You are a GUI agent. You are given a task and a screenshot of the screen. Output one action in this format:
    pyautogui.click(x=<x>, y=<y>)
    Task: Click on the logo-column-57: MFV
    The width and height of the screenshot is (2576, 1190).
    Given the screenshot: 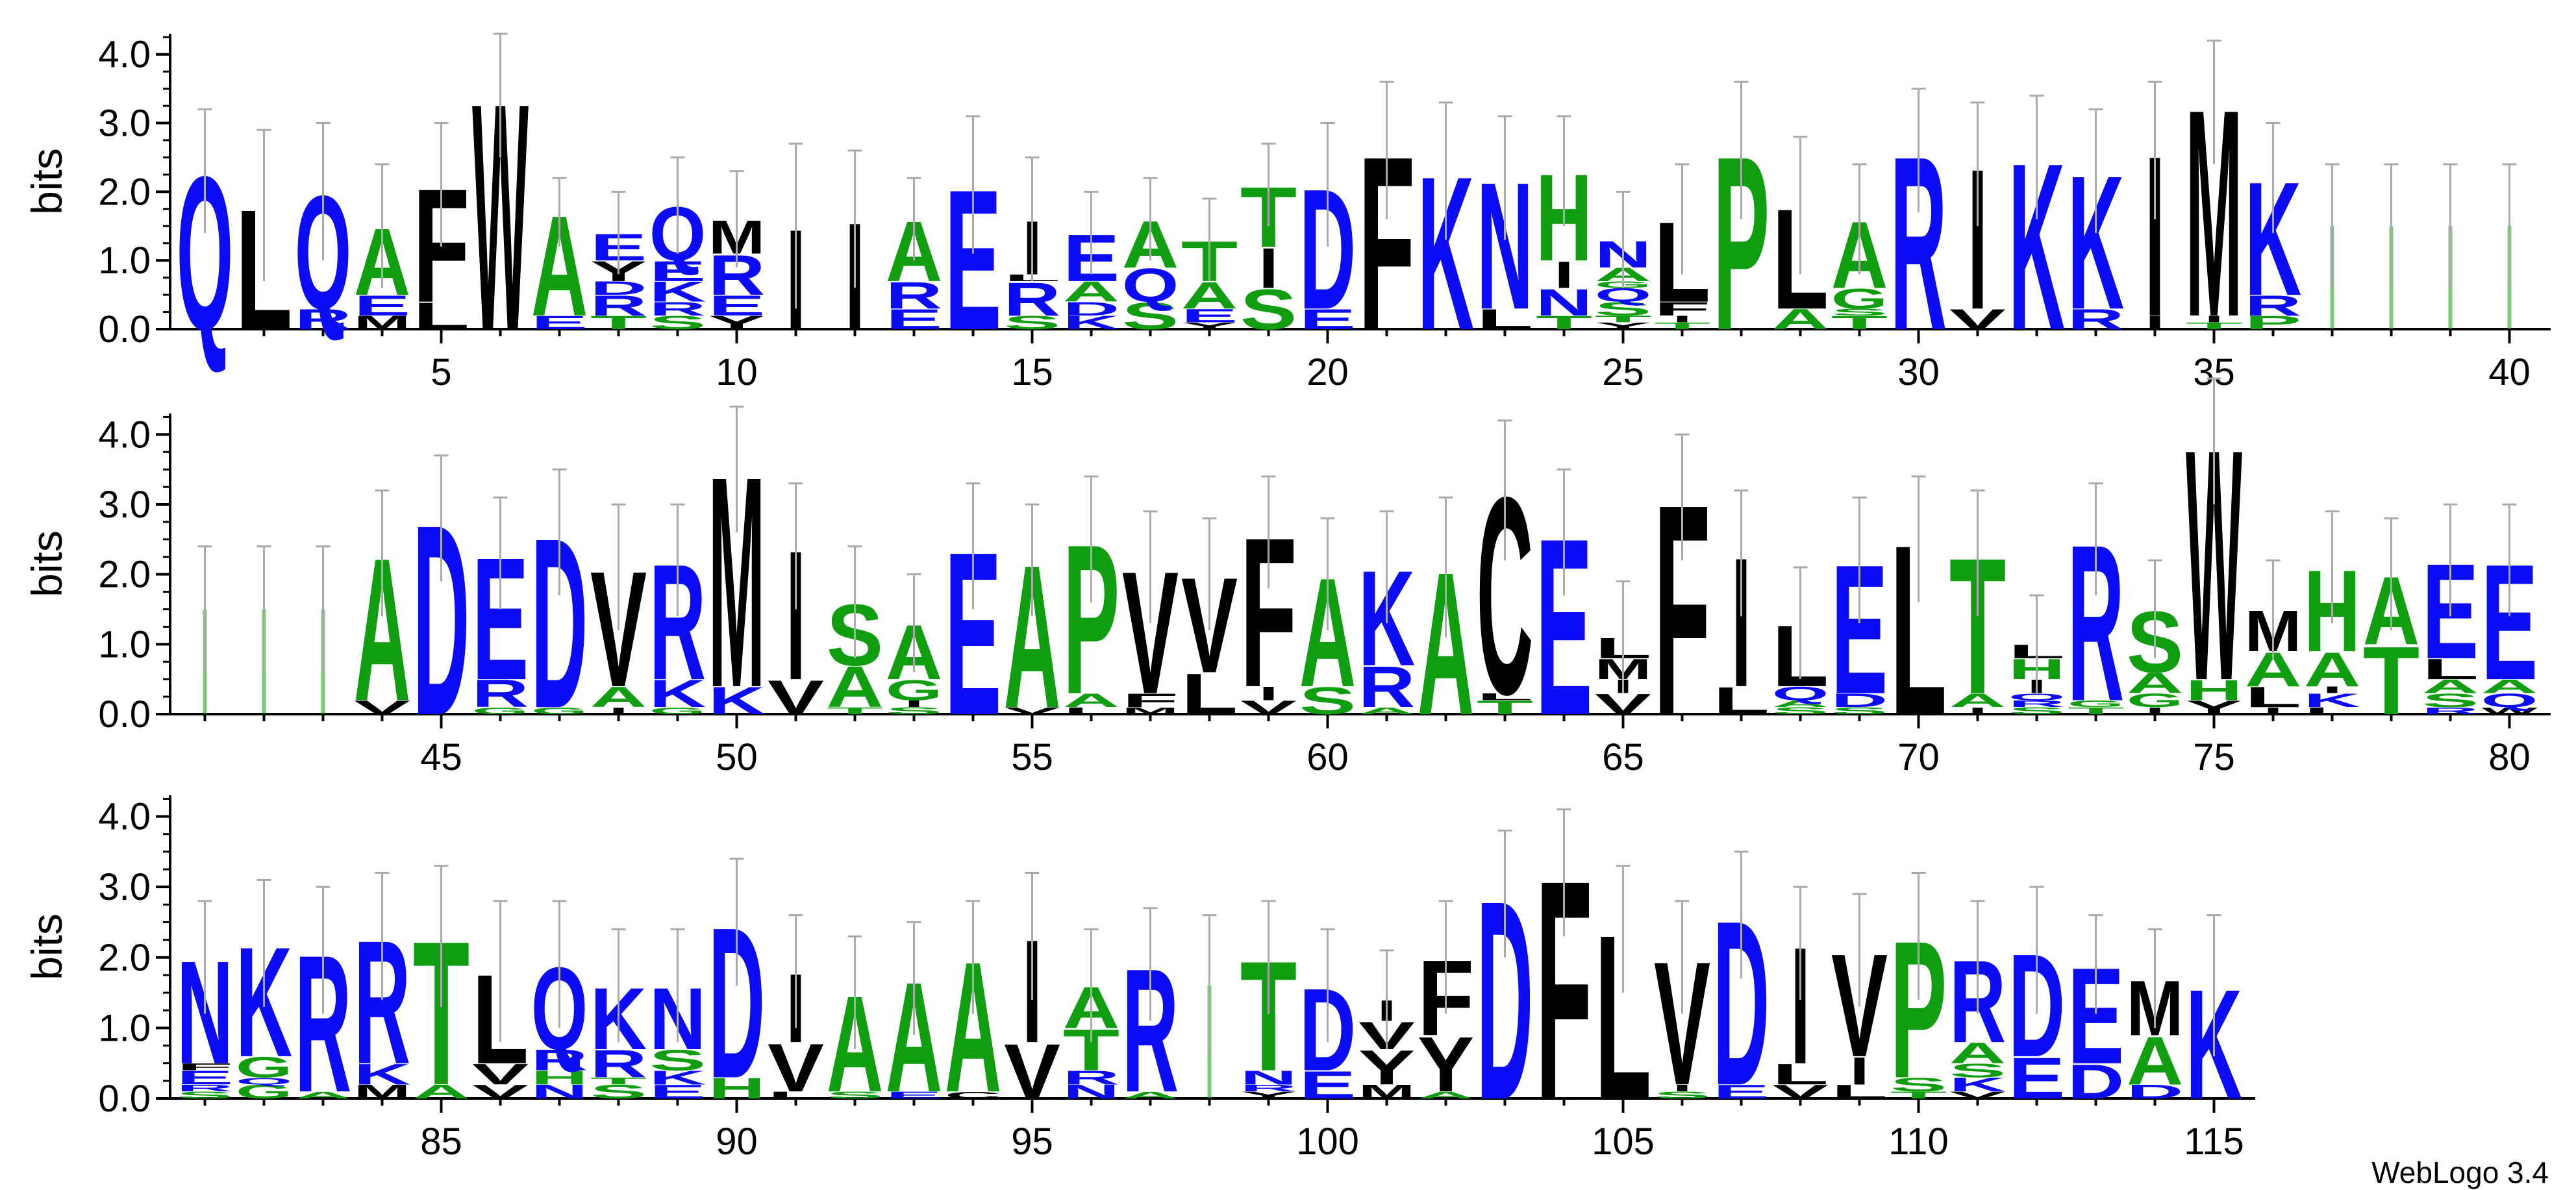 What is the action you would take?
    pyautogui.click(x=1150, y=620)
    